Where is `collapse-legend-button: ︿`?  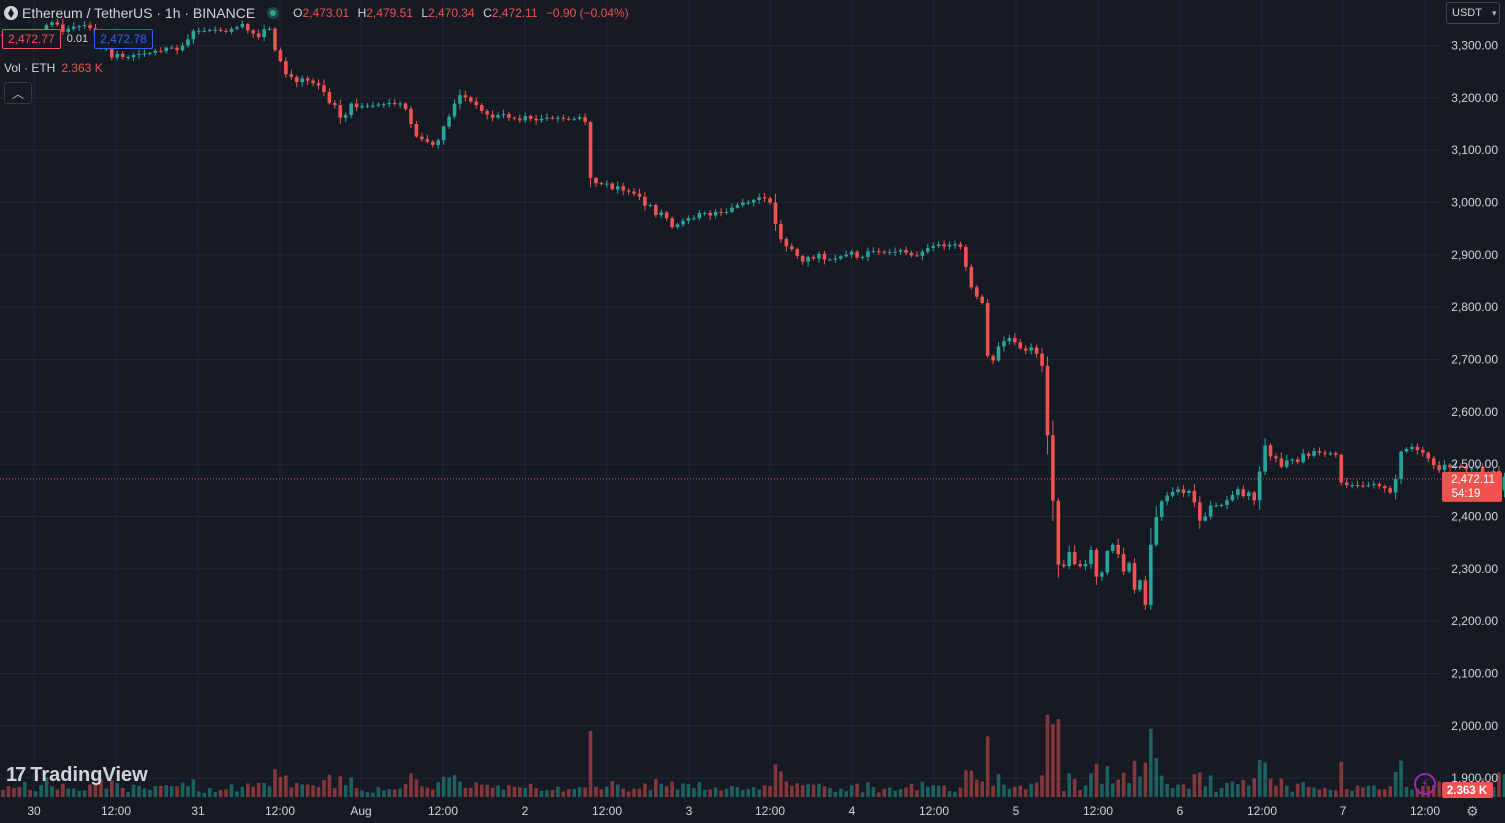 collapse-legend-button: ︿ is located at coordinates (18, 93).